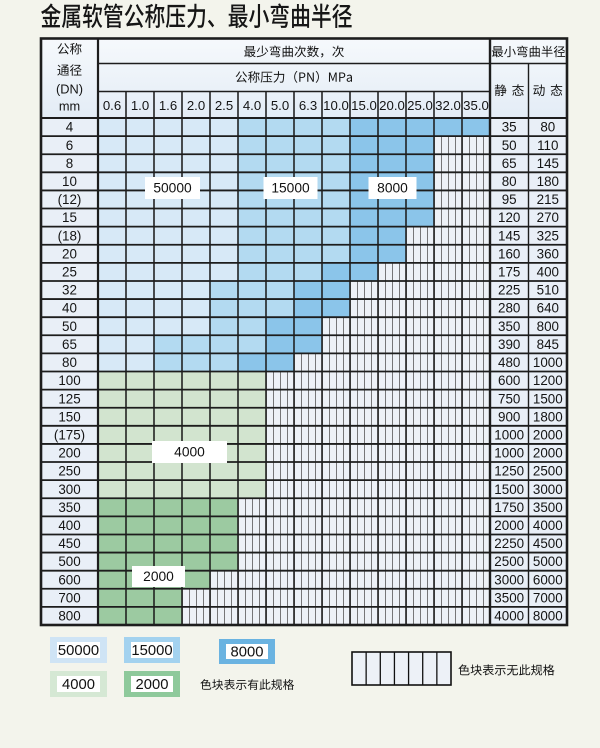 Image resolution: width=600 pixels, height=748 pixels. Describe the element at coordinates (69, 89) in the screenshot. I see `svg-text: (DN)` at that location.